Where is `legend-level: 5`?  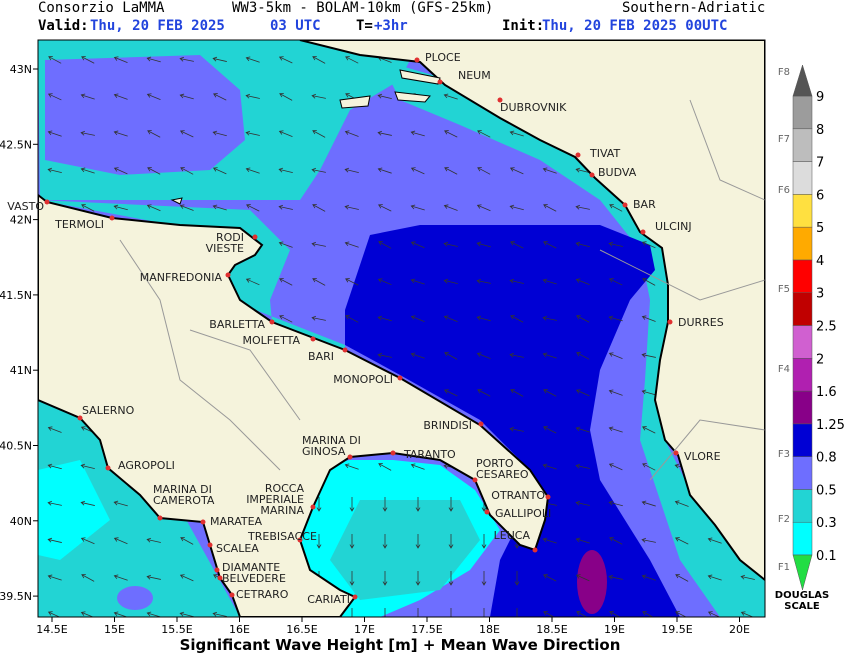
legend-level: 5 is located at coordinates (820, 228).